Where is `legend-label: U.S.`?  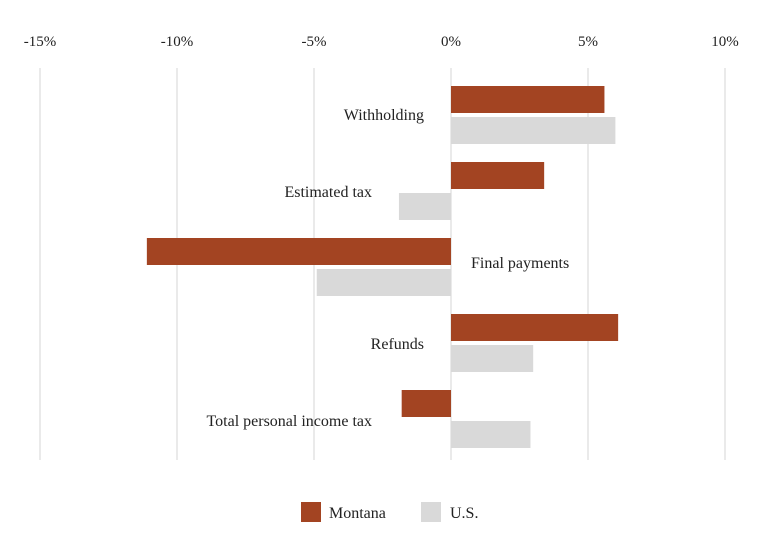
legend-label: U.S. is located at coordinates (464, 513).